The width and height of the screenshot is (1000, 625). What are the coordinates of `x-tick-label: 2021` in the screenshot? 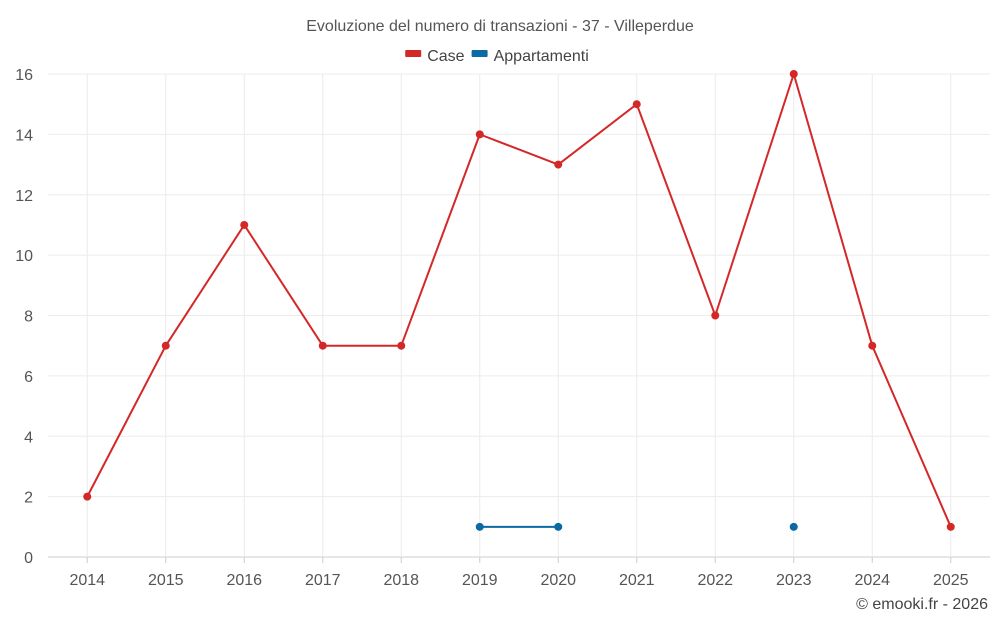 It's located at (637, 580).